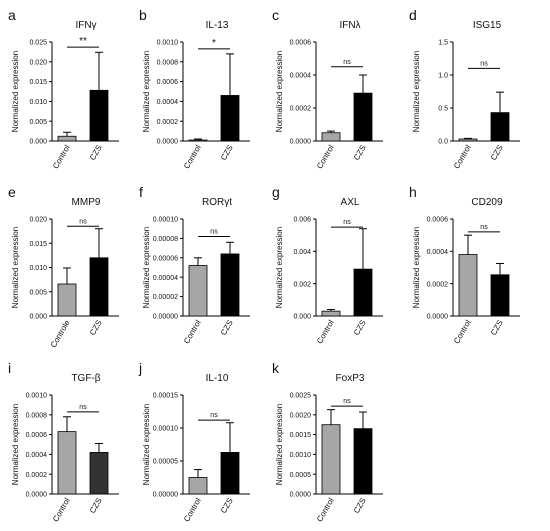 This screenshot has width=550, height=531. Describe the element at coordinates (301, 396) in the screenshot. I see `y-tick-label: 0.0025` at that location.